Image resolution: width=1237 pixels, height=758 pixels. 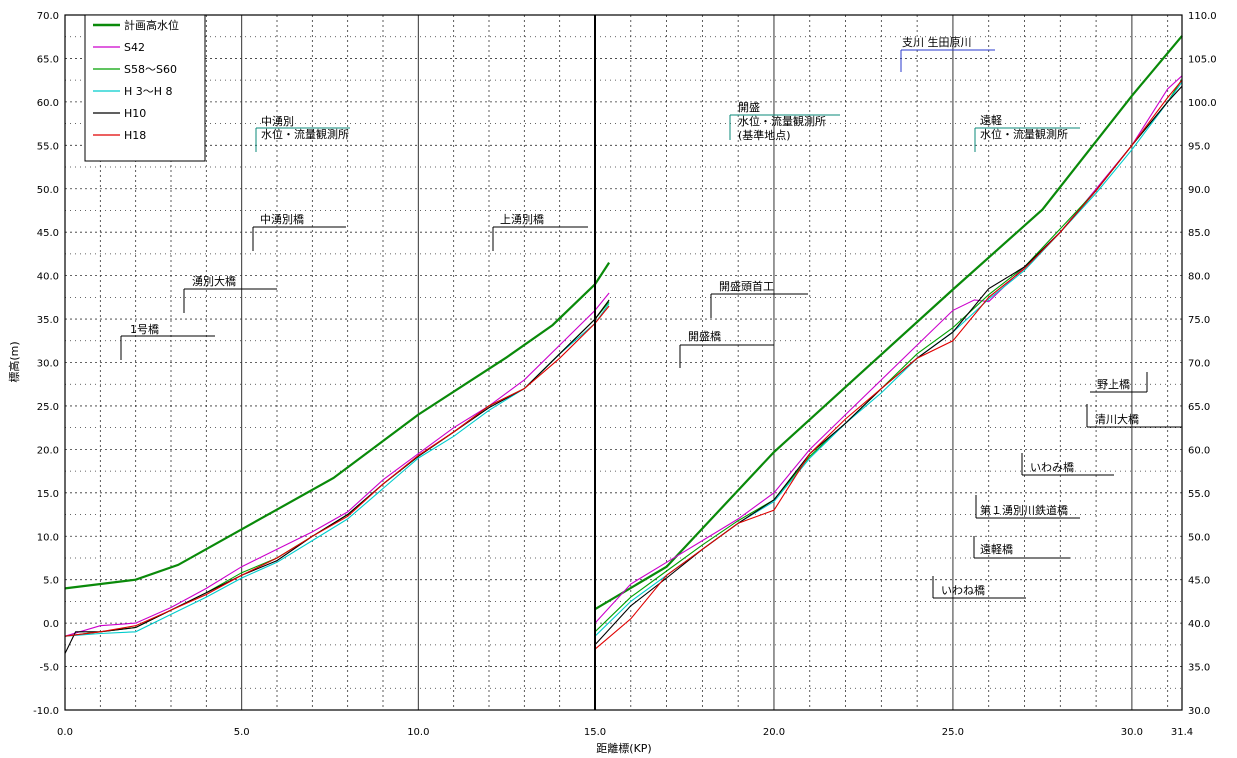 What do you see at coordinates (937, 42) in the screenshot?
I see `annotation-label: 支川 生田原川` at bounding box center [937, 42].